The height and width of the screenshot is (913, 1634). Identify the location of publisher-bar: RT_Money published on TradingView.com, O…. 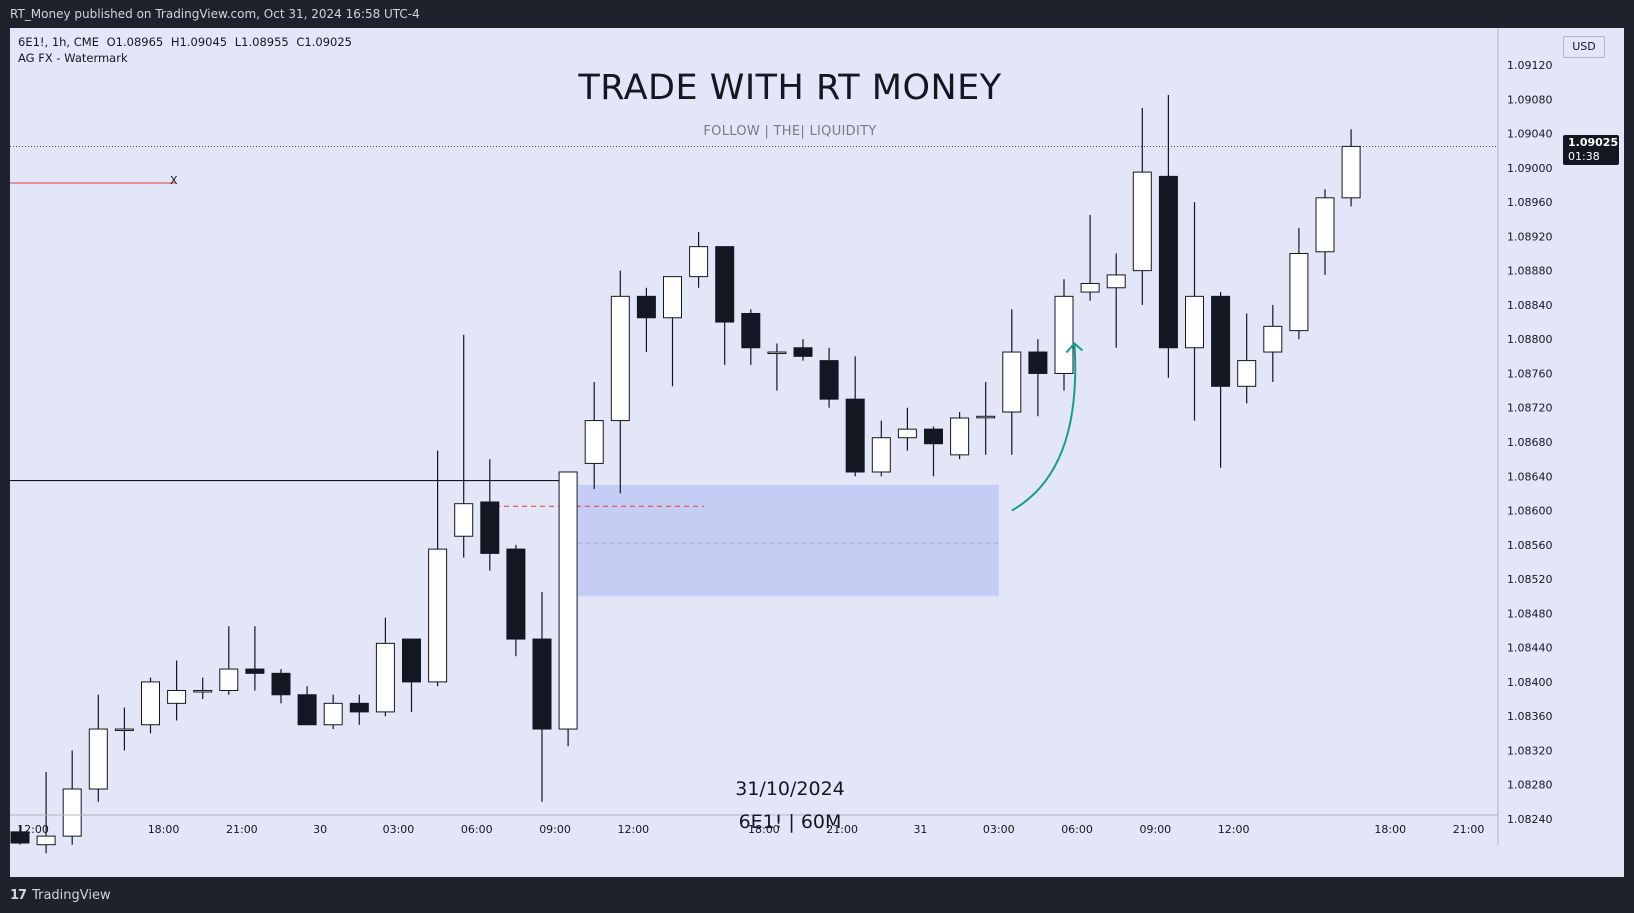
(817, 14).